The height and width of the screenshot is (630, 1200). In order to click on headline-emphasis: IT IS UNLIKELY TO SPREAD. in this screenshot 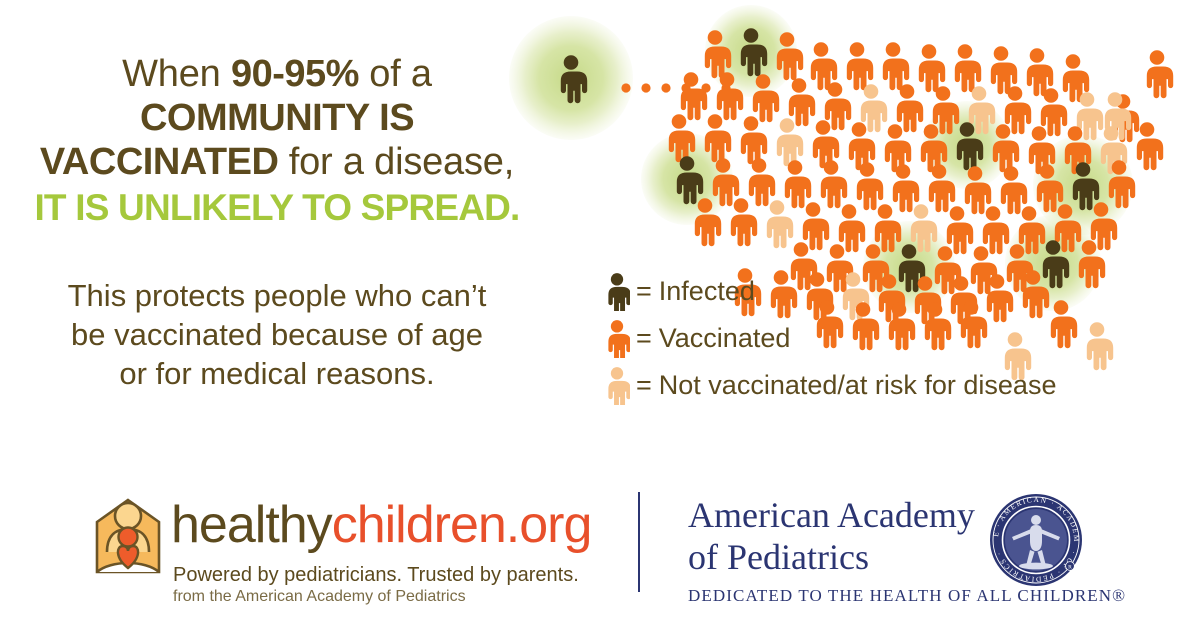, I will do `click(277, 207)`.